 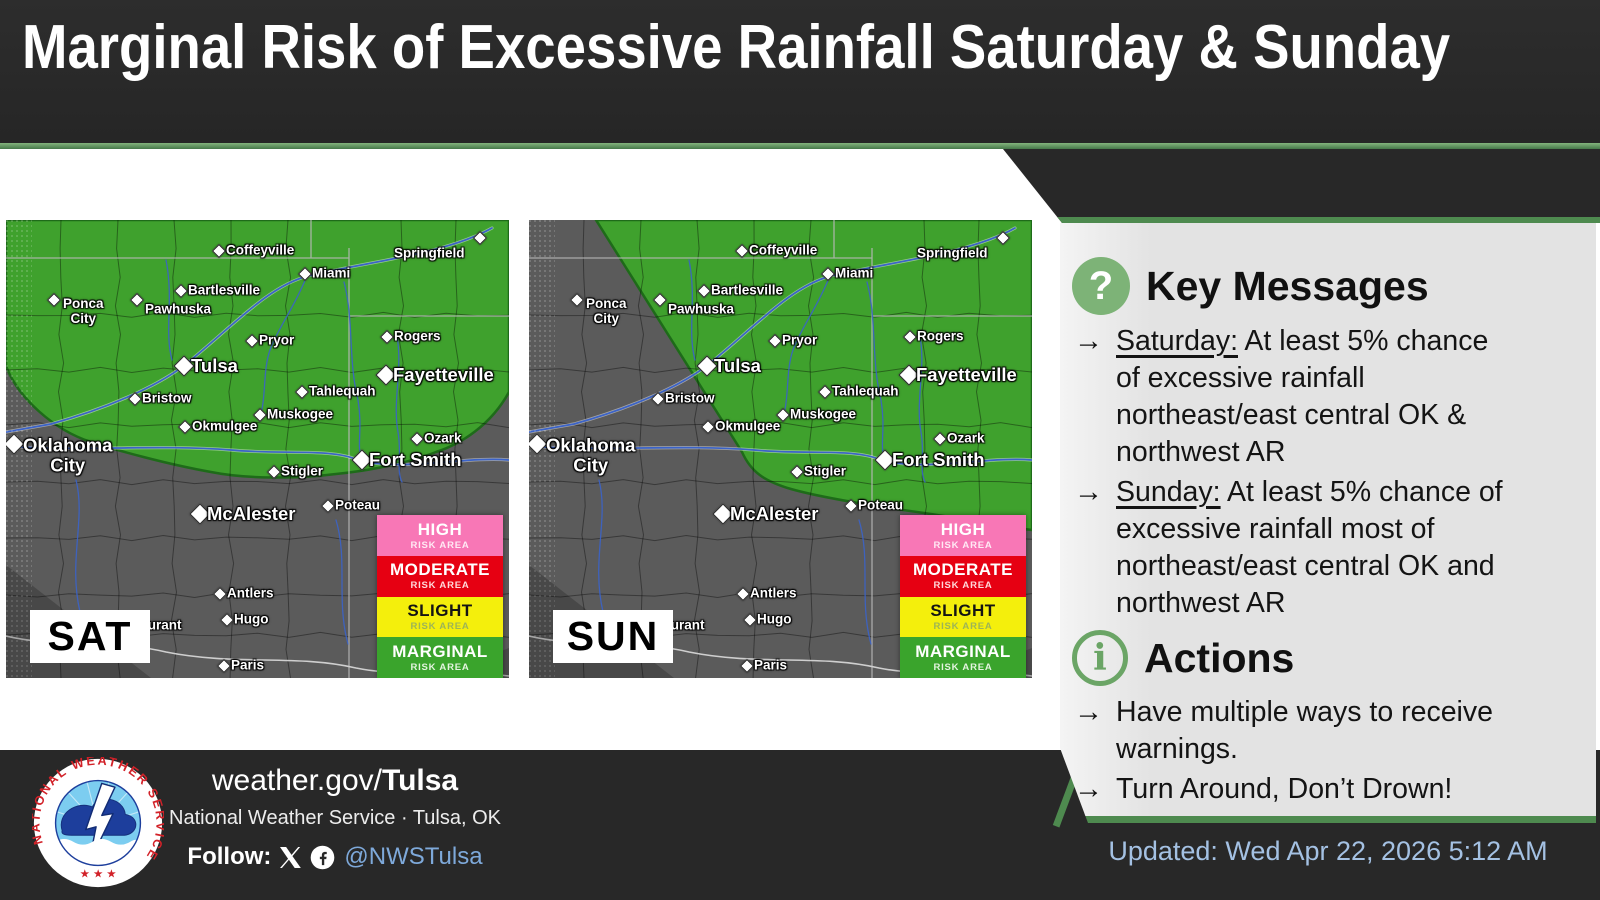 I want to click on social-handle: @NWSTulsa, so click(x=413, y=856).